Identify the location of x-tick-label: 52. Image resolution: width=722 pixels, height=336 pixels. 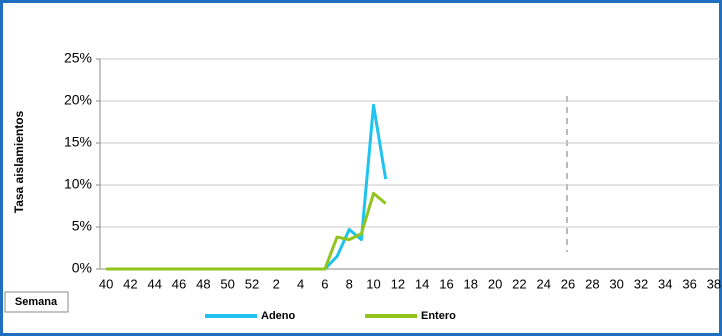
(252, 283).